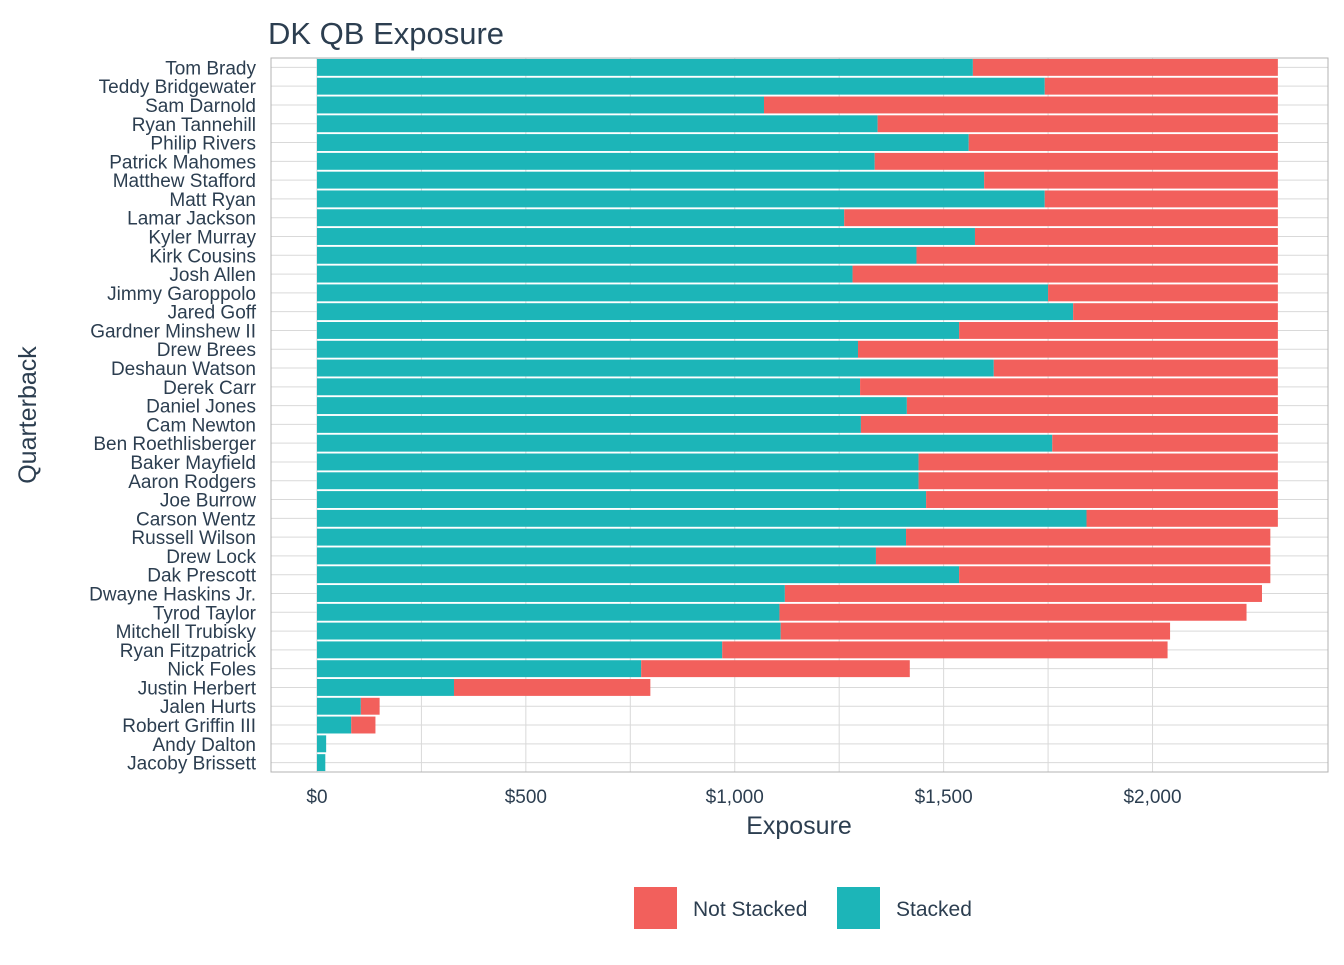 This screenshot has width=1344, height=965. I want to click on bar-not-stacked-ben-roethlisberger, so click(1165, 443).